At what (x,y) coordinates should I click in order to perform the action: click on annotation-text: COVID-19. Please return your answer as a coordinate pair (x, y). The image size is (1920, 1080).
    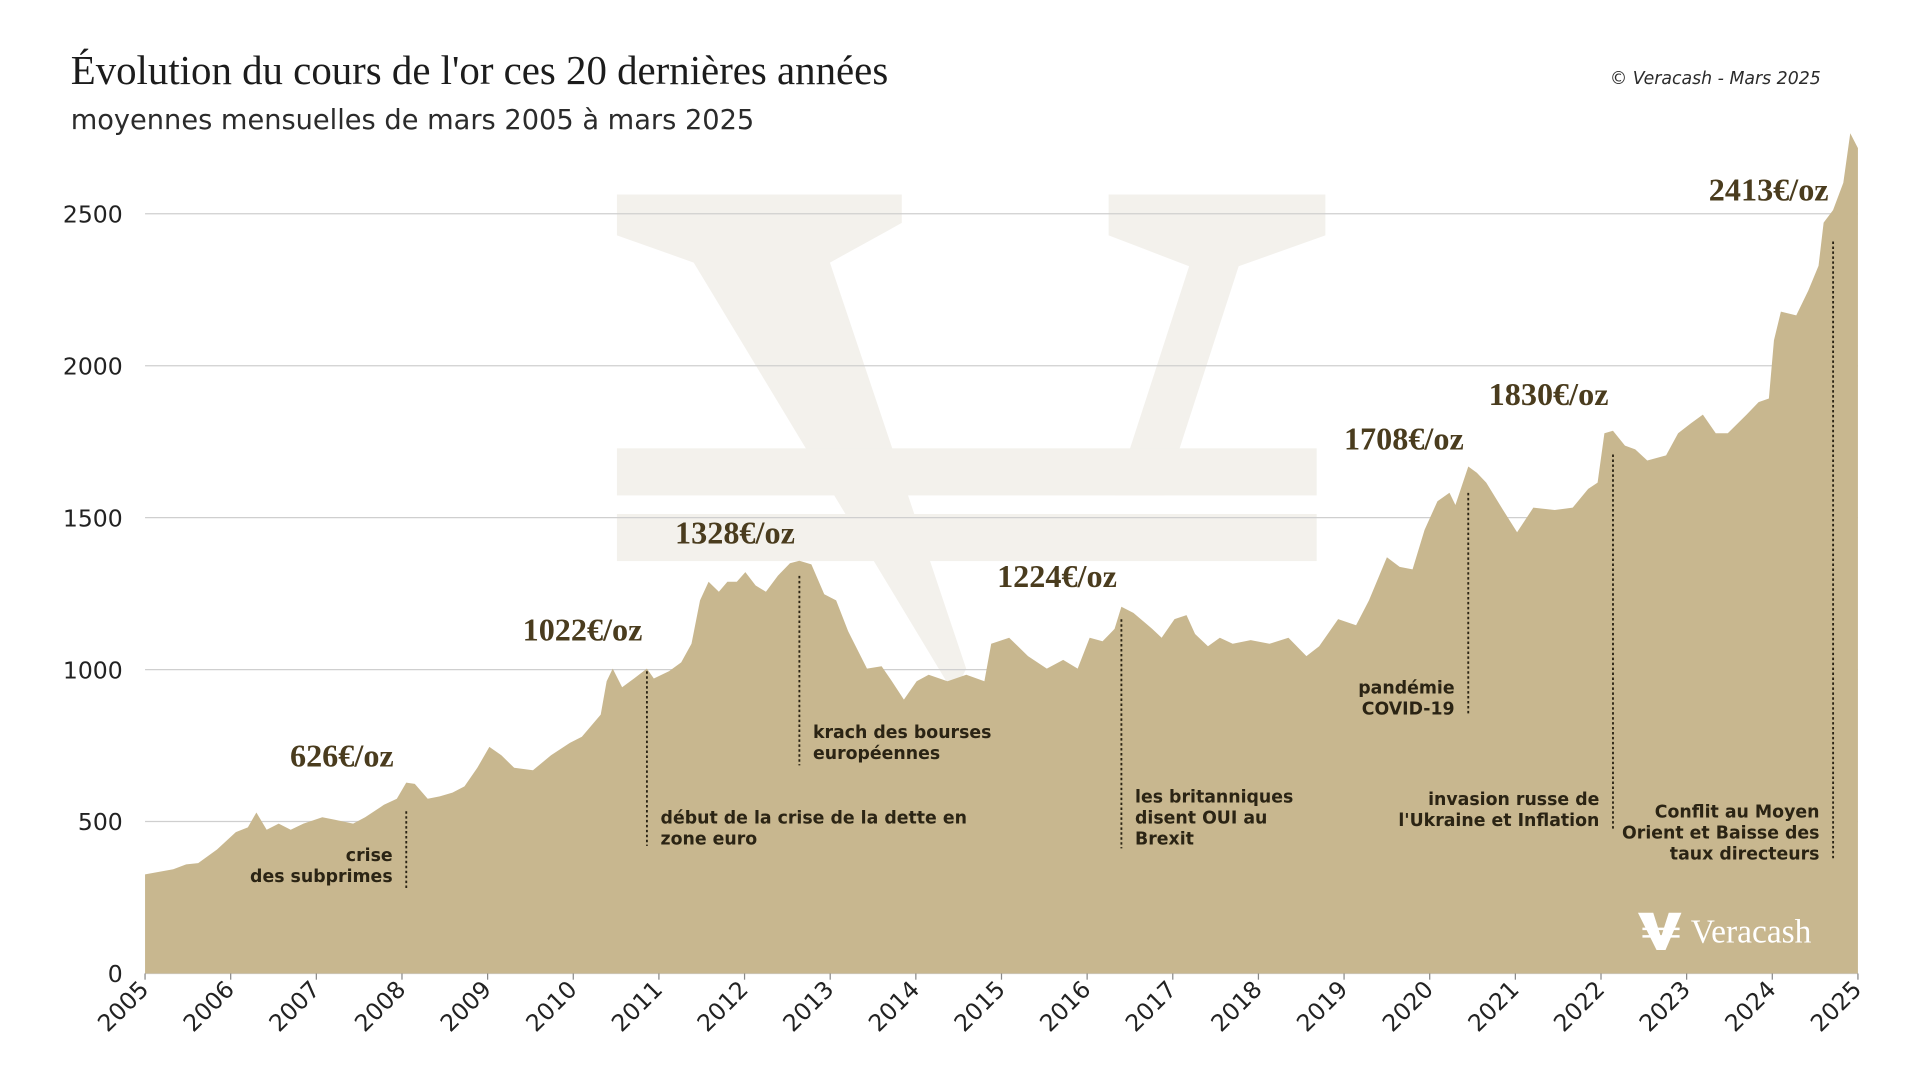
    Looking at the image, I should click on (1408, 710).